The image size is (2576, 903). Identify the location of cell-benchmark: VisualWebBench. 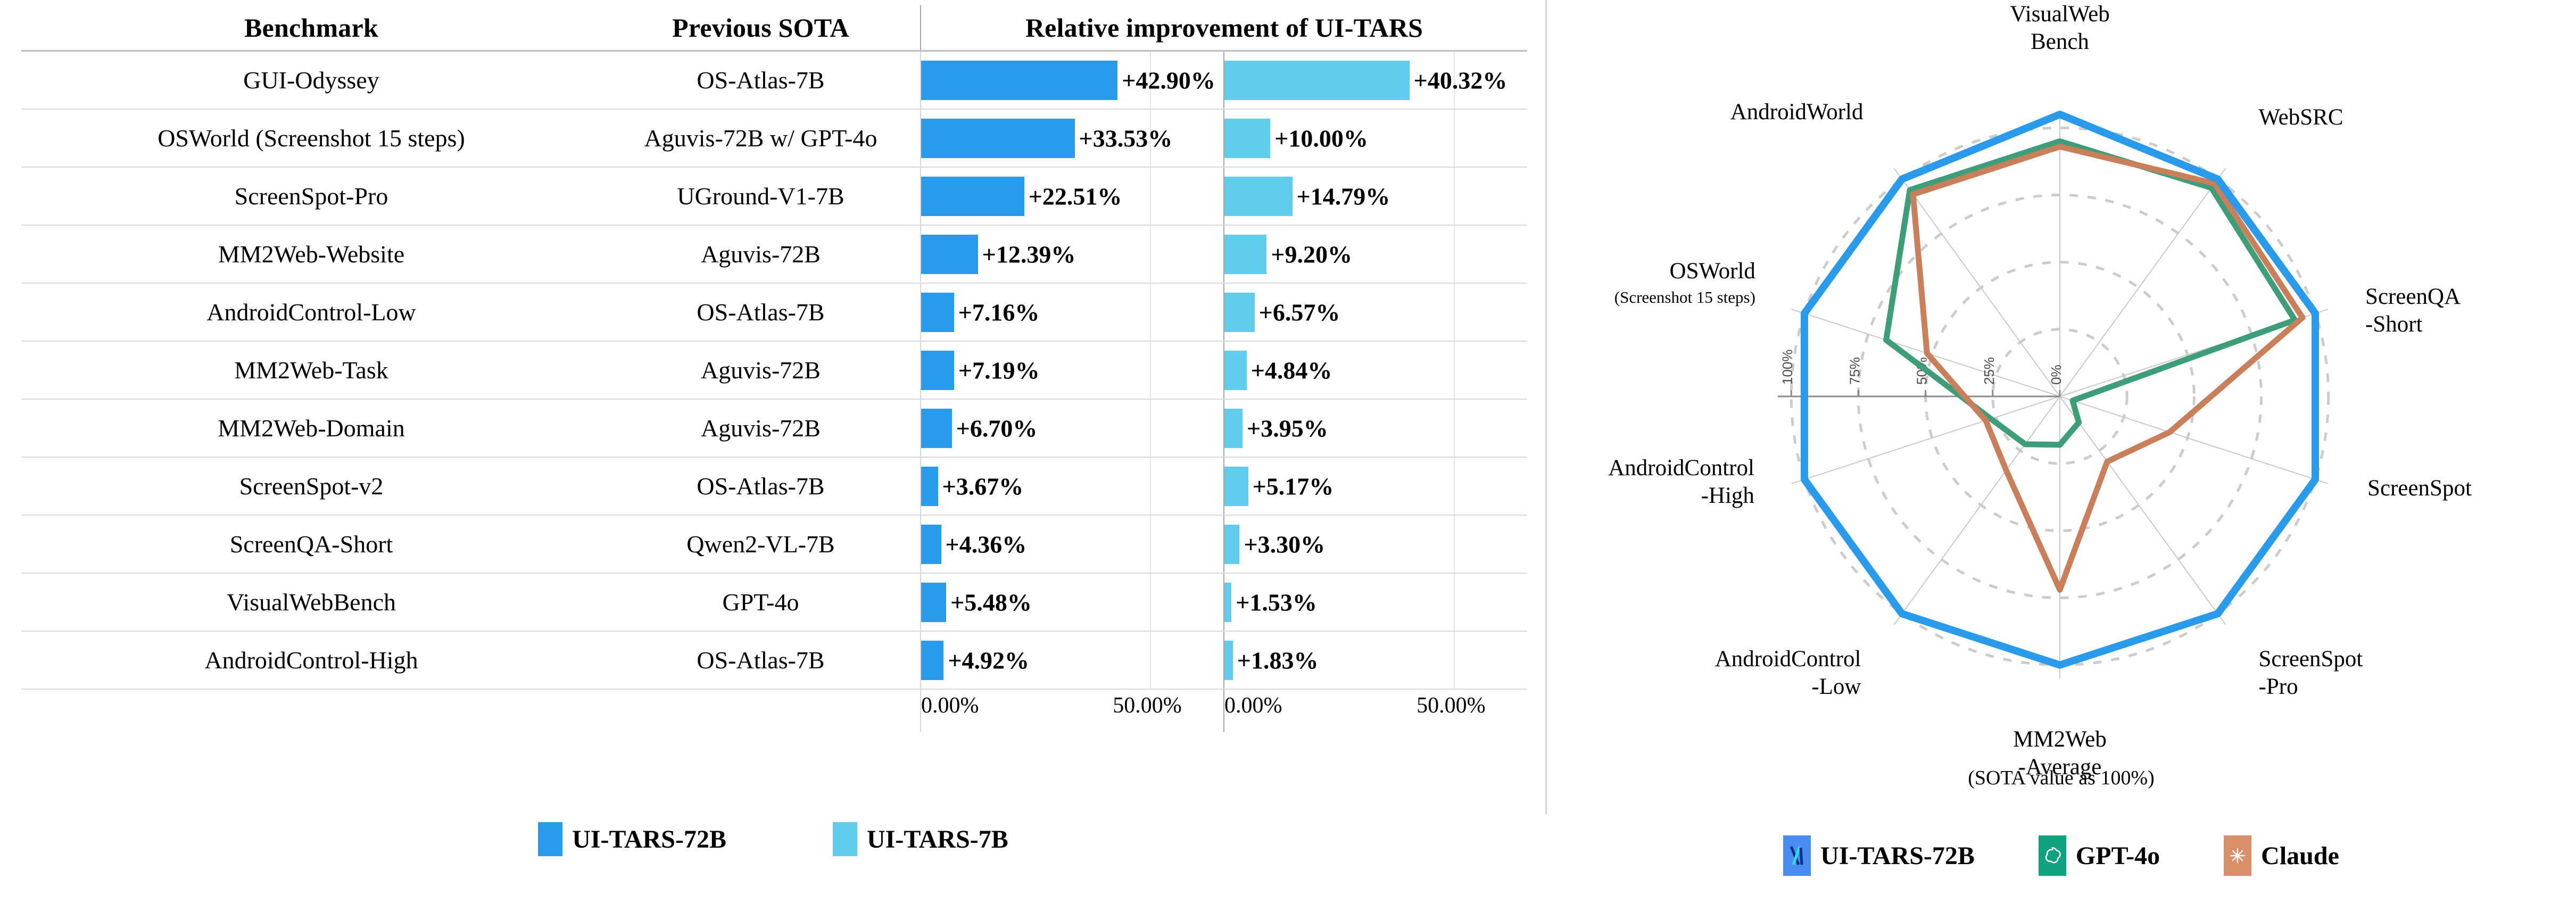
(311, 603).